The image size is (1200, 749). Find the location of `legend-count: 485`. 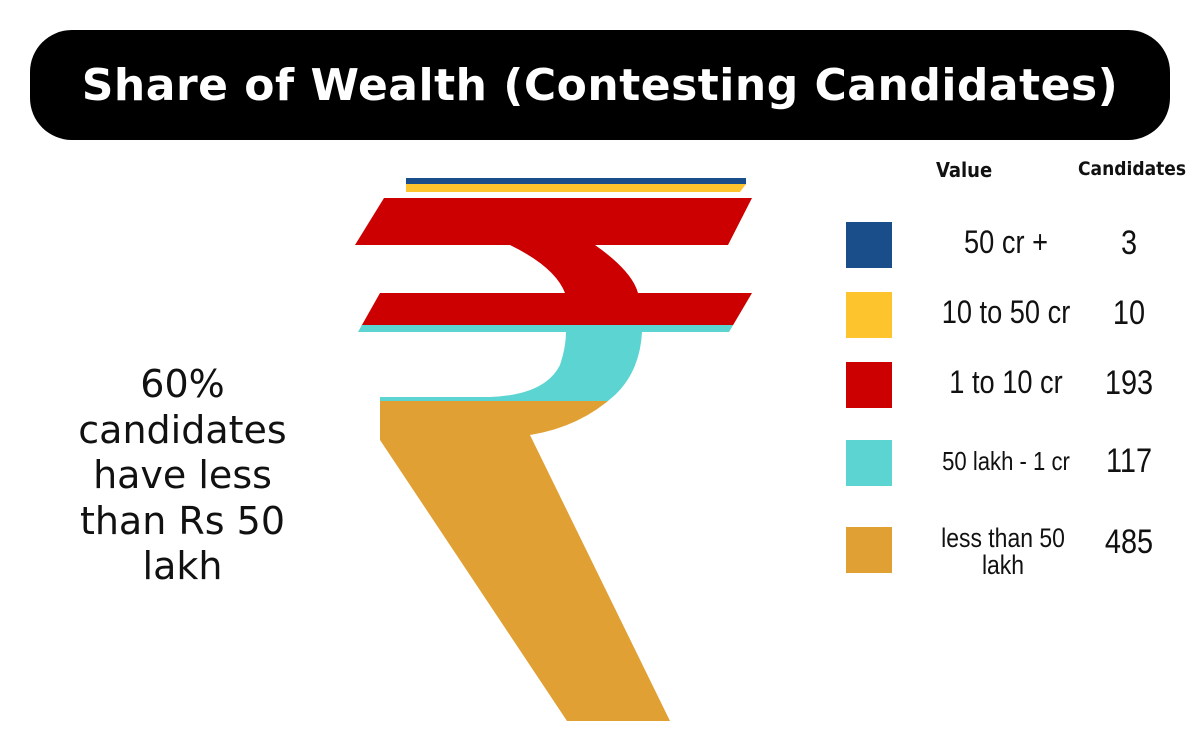

legend-count: 485 is located at coordinates (1129, 542).